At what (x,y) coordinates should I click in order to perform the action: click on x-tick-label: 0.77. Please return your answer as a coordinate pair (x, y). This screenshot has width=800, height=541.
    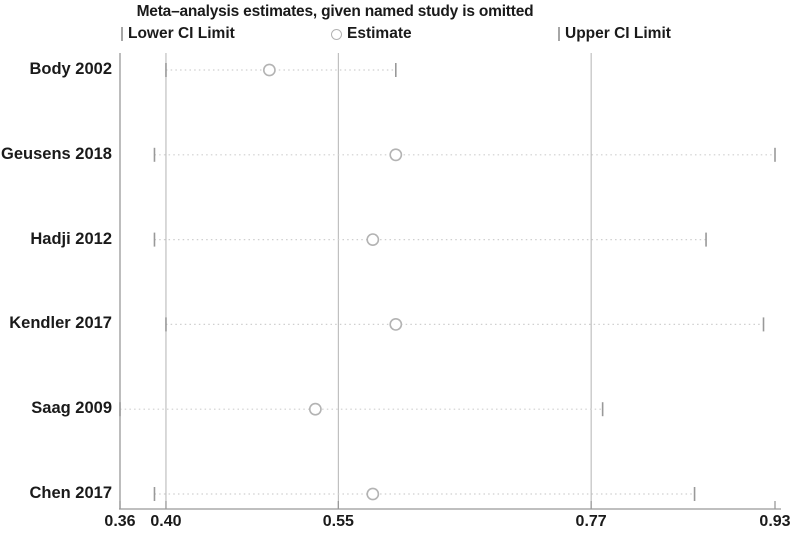
    Looking at the image, I should click on (591, 521).